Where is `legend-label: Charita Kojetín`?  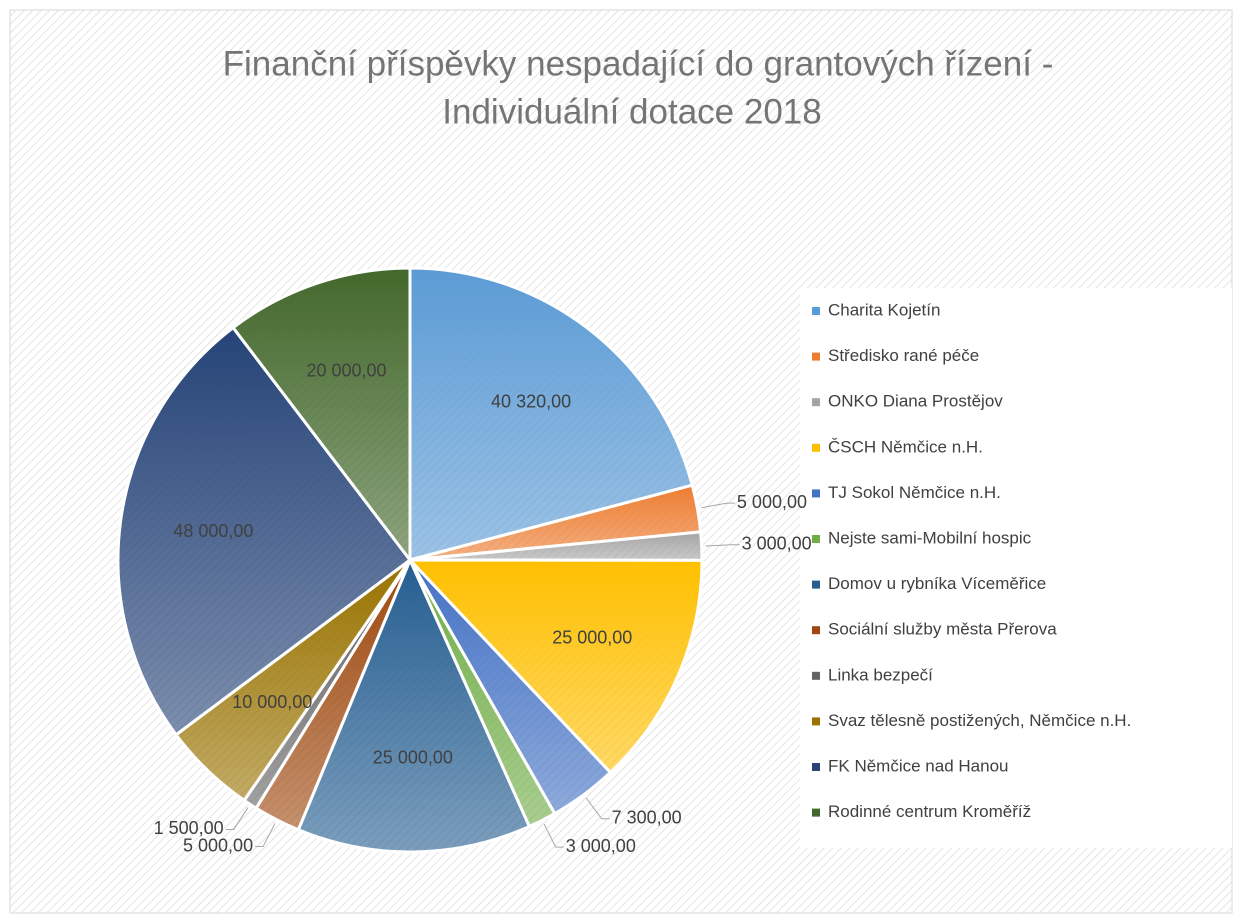
legend-label: Charita Kojetín is located at coordinates (884, 309).